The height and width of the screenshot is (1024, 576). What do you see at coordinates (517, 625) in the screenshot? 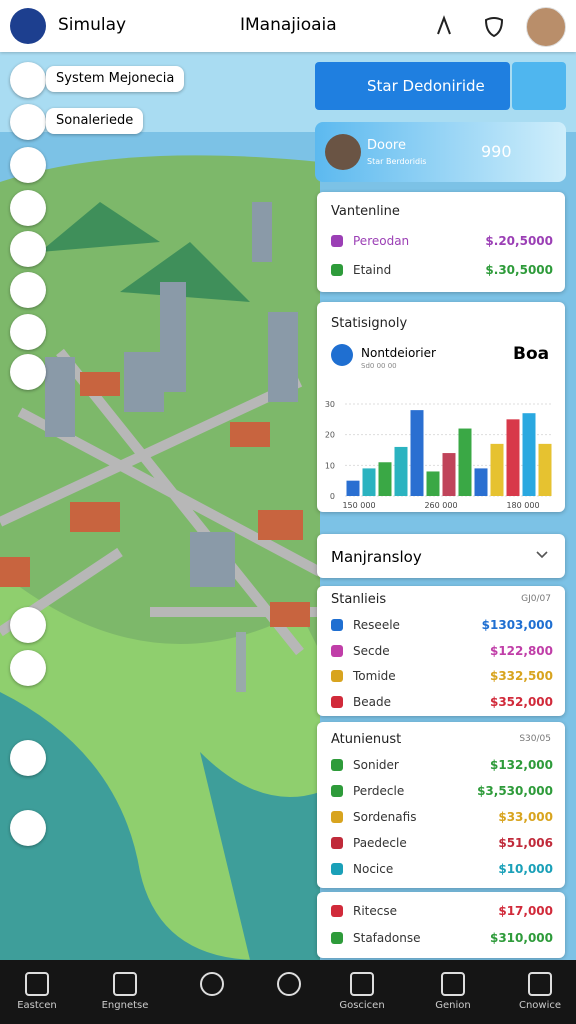
I see `row-value: $1303,000` at bounding box center [517, 625].